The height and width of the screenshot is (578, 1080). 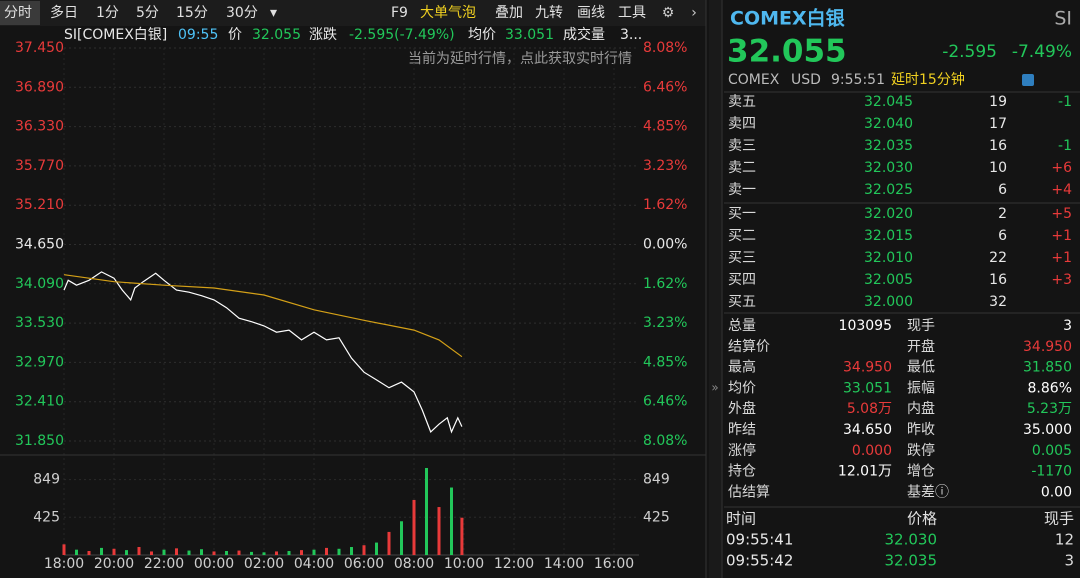 What do you see at coordinates (742, 146) in the screenshot?
I see `book-label: 卖三` at bounding box center [742, 146].